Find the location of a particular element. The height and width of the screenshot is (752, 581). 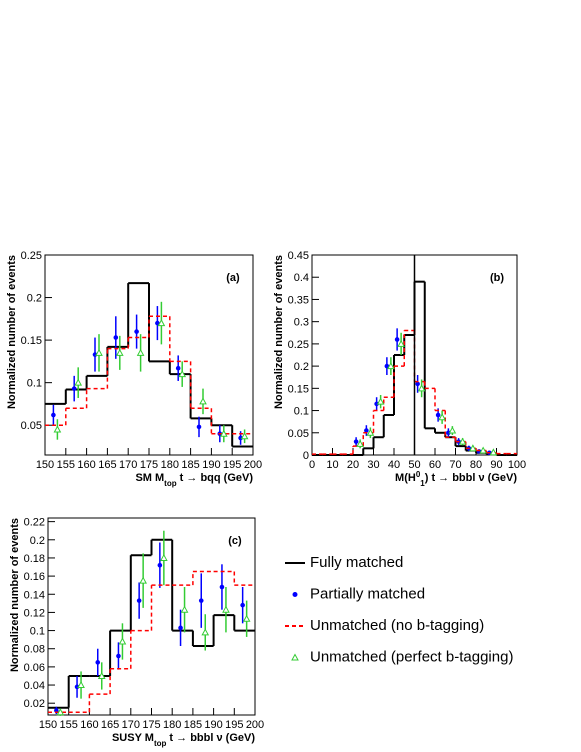

legend-label: Unmatched (no b-tagging) is located at coordinates (397, 625).